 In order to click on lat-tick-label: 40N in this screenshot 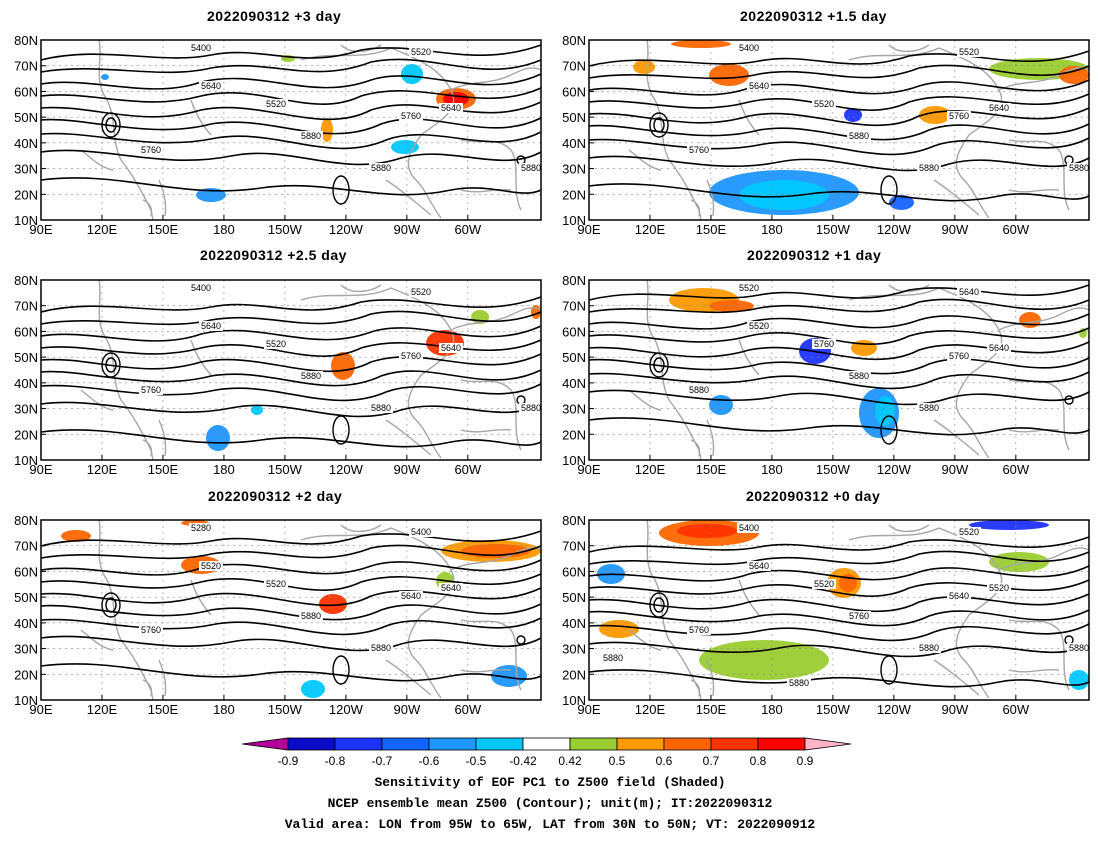, I will do `click(574, 143)`.